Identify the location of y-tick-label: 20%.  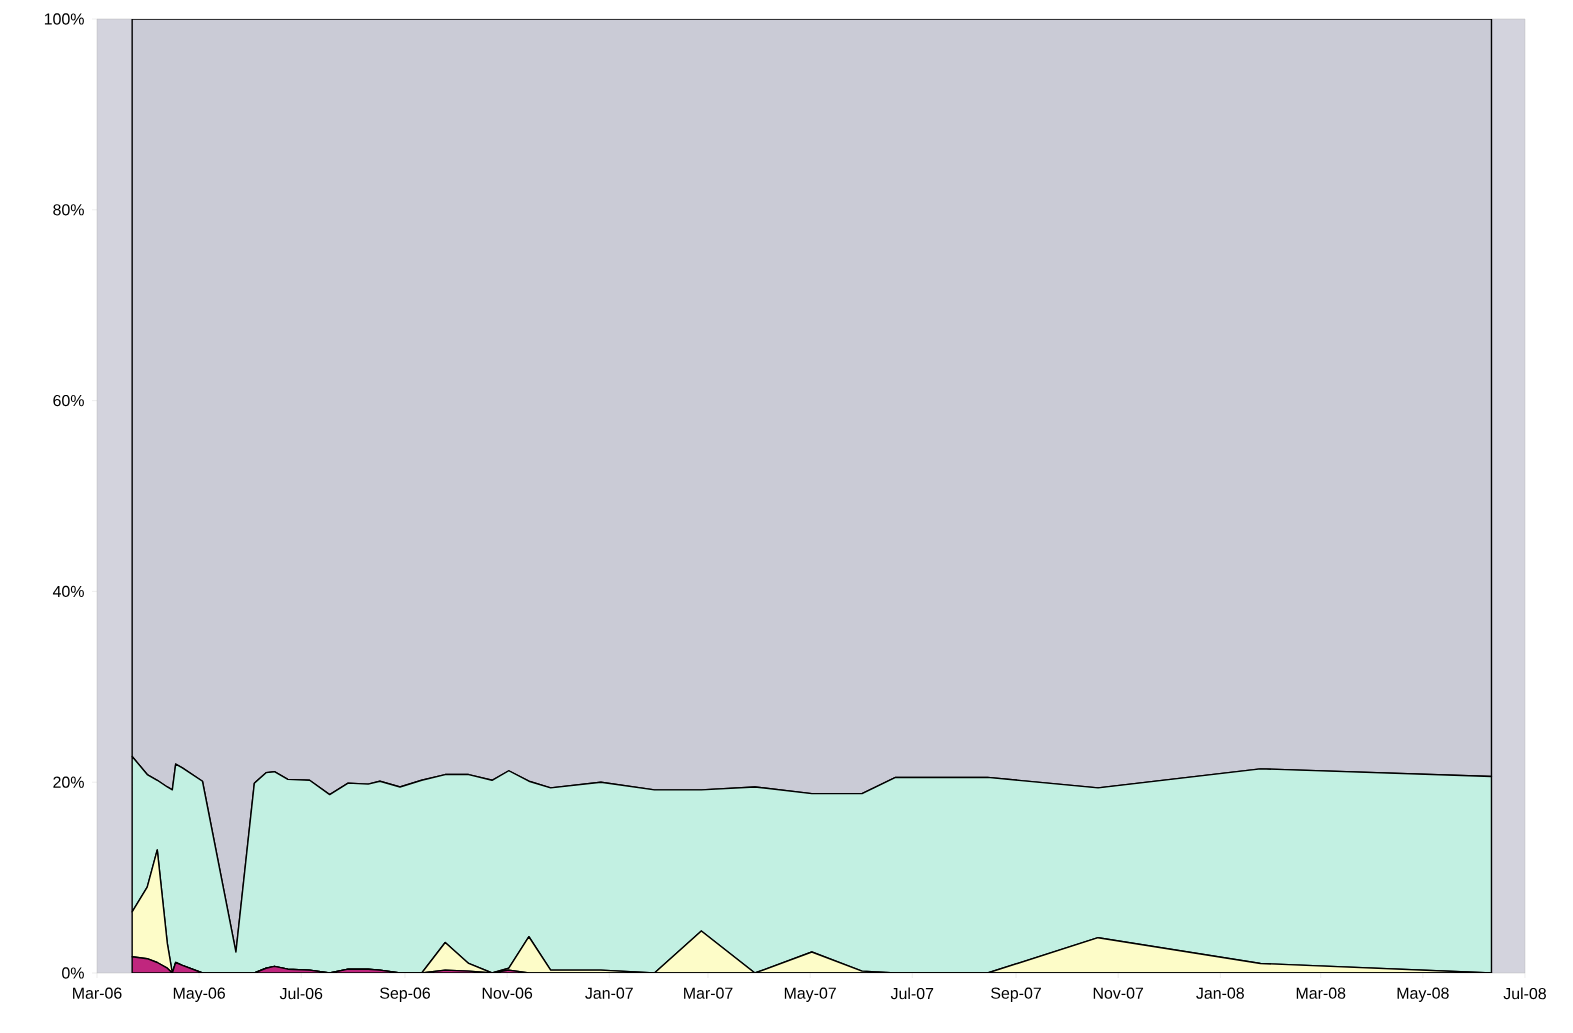
(68, 782).